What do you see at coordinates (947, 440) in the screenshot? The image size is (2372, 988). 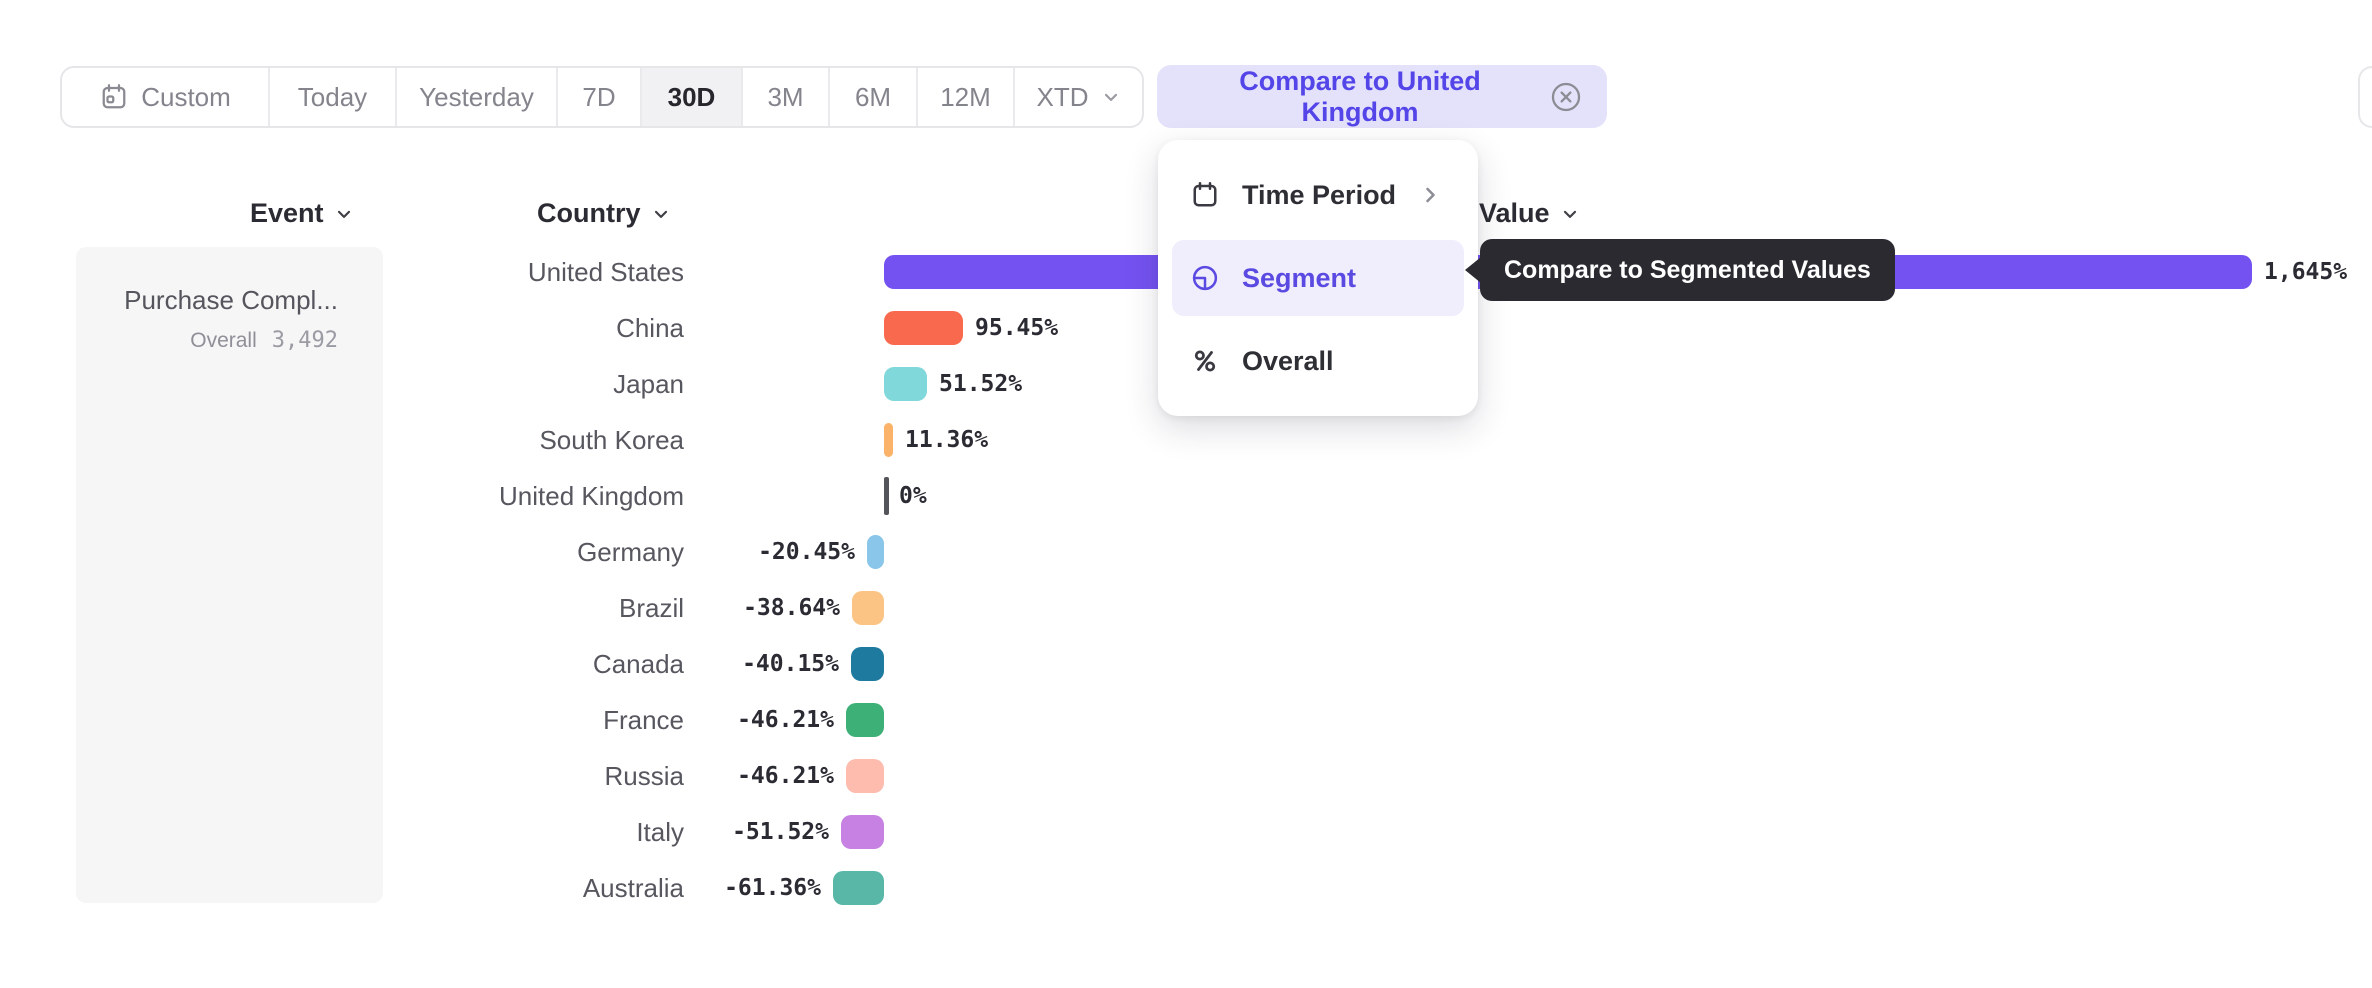 I see `value-label: 11.36%` at bounding box center [947, 440].